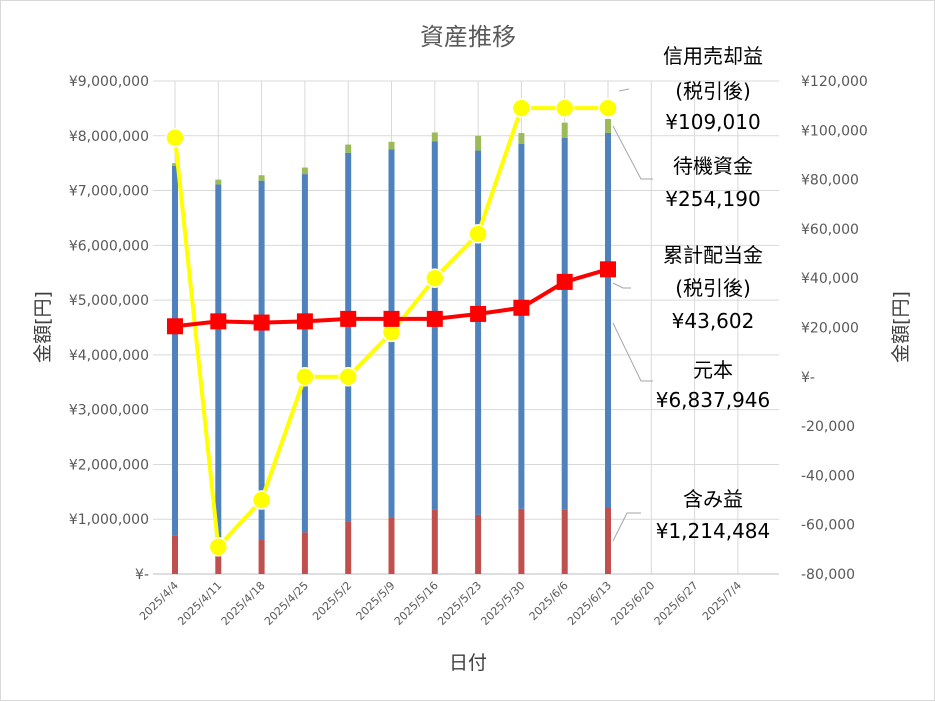 The width and height of the screenshot is (935, 702). What do you see at coordinates (459, 603) in the screenshot?
I see `x-tick-label: 2025/5/23` at bounding box center [459, 603].